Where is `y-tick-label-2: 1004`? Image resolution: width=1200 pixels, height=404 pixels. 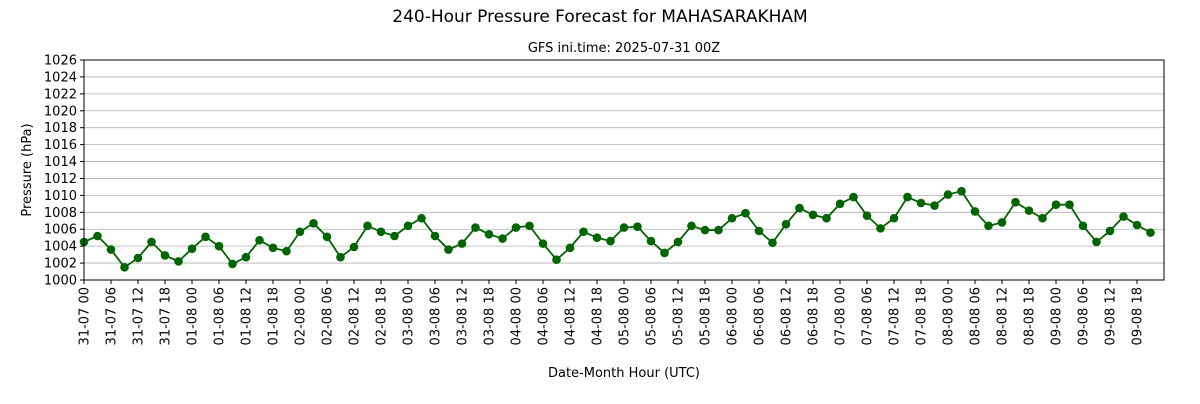 y-tick-label-2: 1004 is located at coordinates (60, 247).